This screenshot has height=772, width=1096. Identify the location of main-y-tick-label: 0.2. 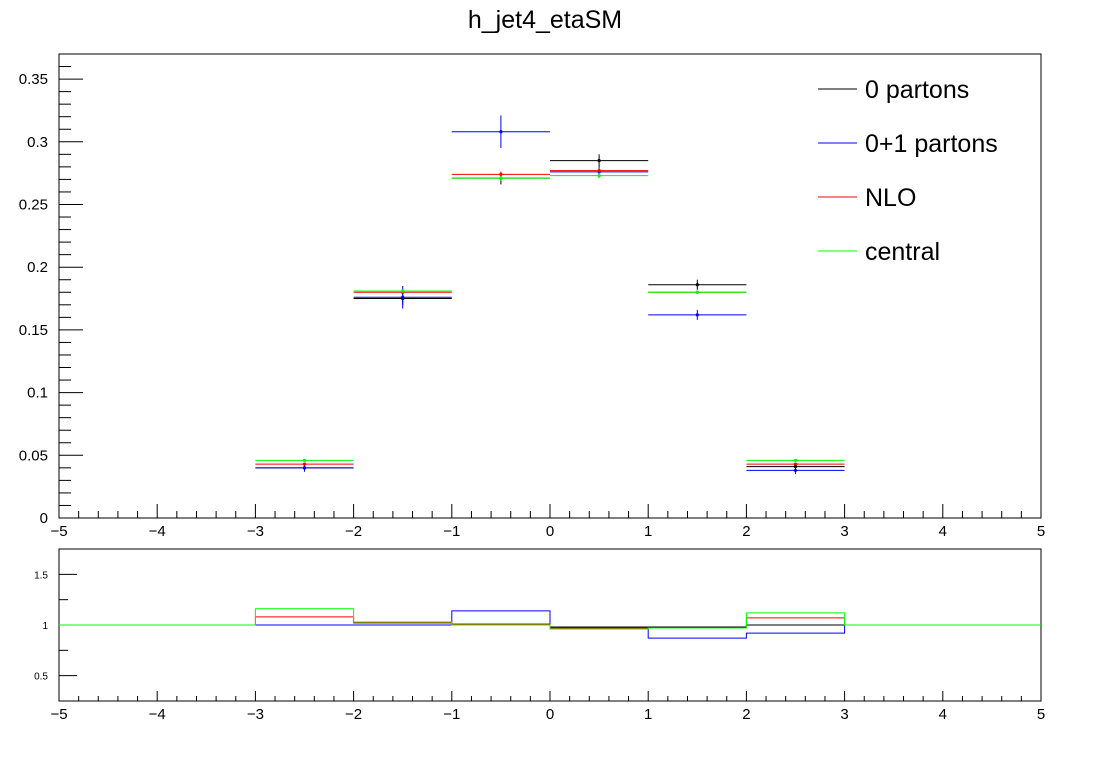
(37, 267).